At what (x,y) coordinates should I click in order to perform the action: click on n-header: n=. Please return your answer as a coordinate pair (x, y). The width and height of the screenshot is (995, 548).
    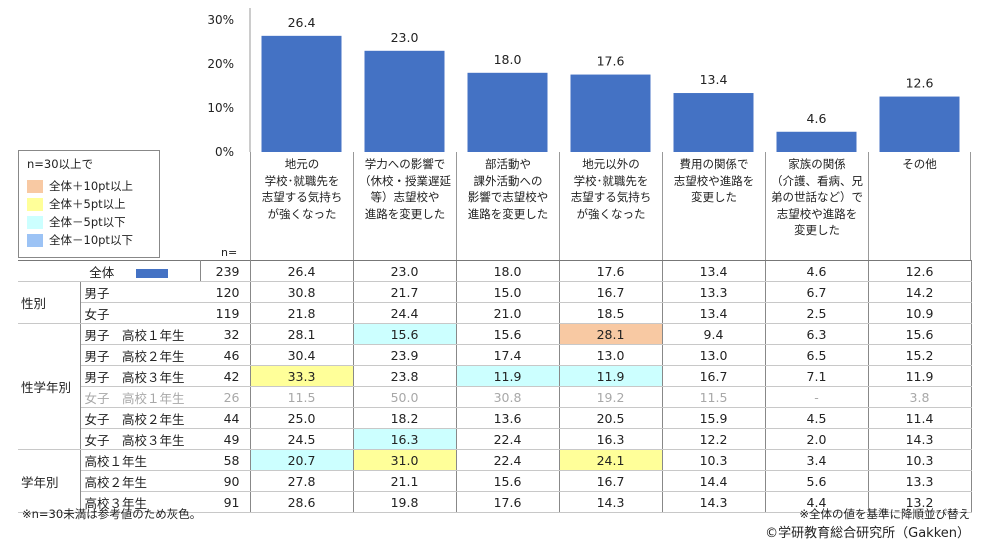
    Looking at the image, I should click on (229, 252).